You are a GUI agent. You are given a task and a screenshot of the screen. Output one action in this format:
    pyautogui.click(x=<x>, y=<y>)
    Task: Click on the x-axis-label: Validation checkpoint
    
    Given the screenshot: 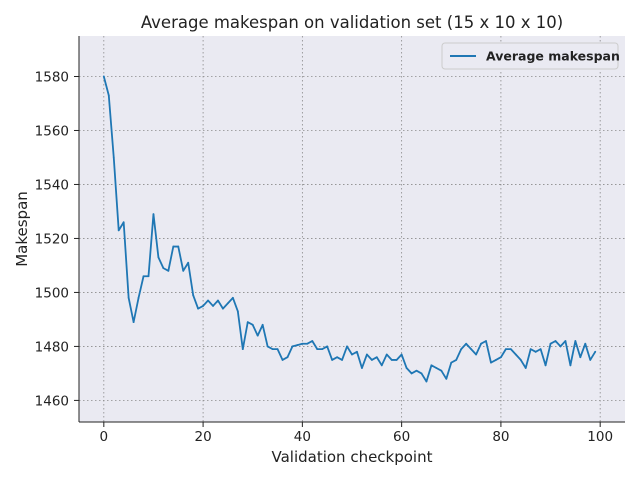 What is the action you would take?
    pyautogui.click(x=351, y=457)
    